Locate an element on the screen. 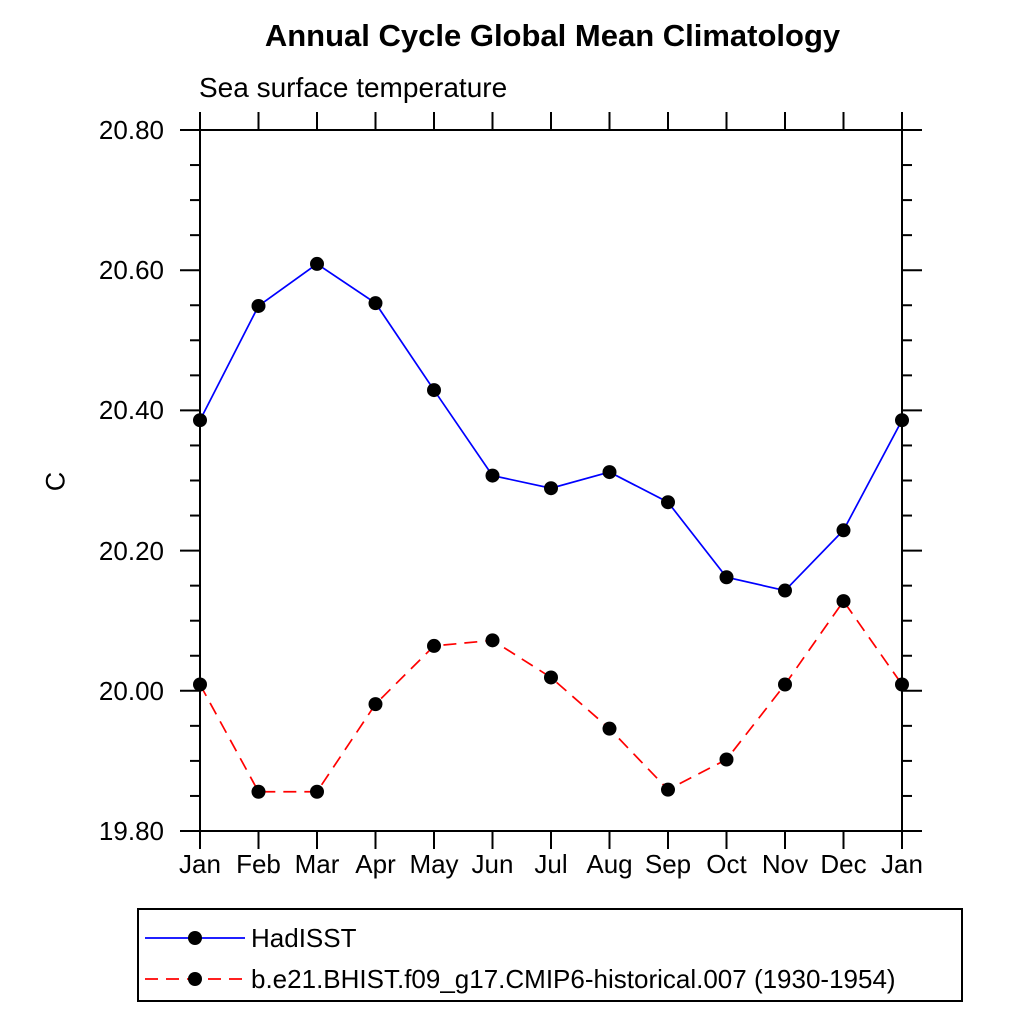  legend-key-solid-line-dot-icon is located at coordinates (195, 938).